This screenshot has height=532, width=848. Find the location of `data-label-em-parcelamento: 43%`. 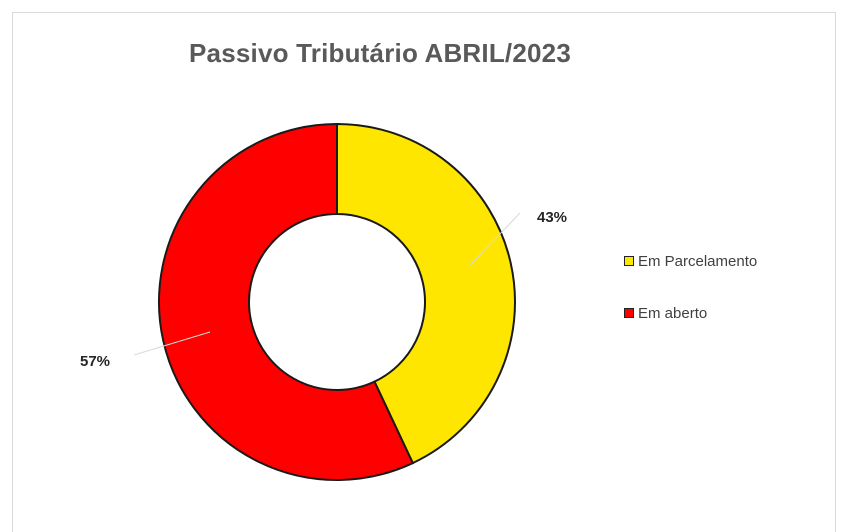

data-label-em-parcelamento: 43% is located at coordinates (552, 217).